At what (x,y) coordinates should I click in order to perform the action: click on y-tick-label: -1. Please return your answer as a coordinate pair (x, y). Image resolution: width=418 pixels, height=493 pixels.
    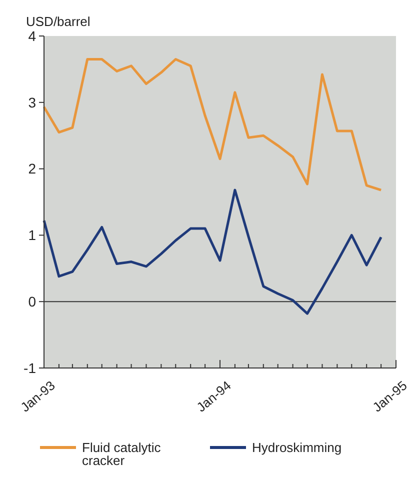
    Looking at the image, I should click on (30, 368).